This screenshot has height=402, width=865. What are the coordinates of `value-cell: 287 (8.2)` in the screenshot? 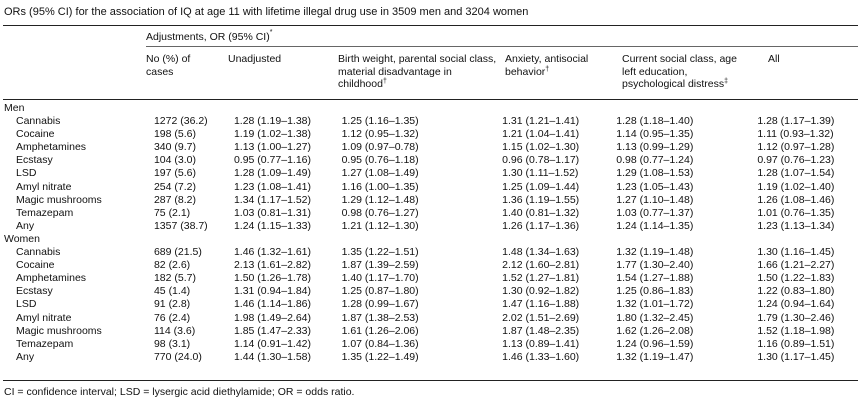 It's located at (174, 199).